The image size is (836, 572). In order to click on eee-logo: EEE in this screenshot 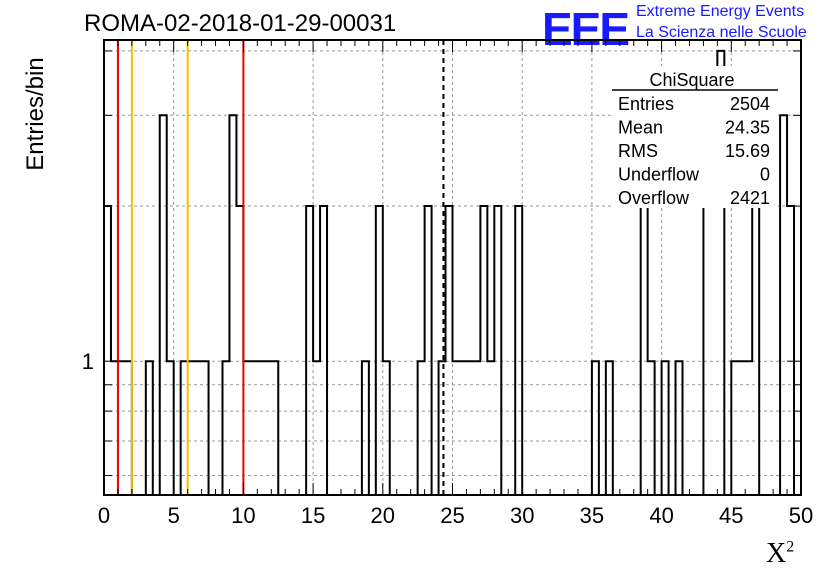, I will do `click(586, 29)`.